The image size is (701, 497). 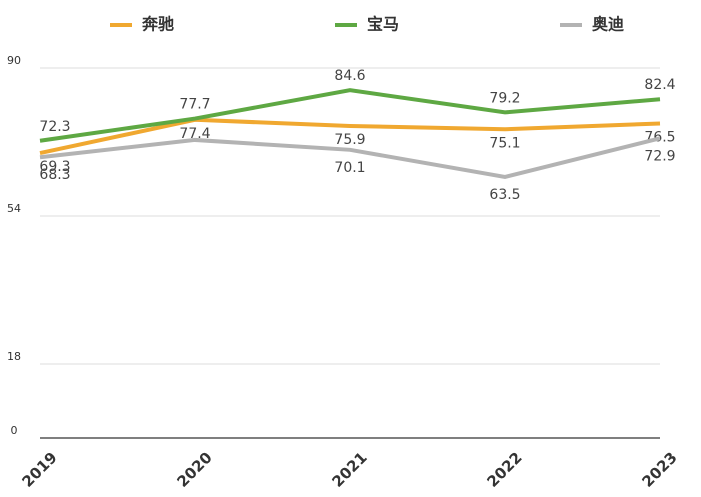 I want to click on data-label: 84.6, so click(x=349, y=76).